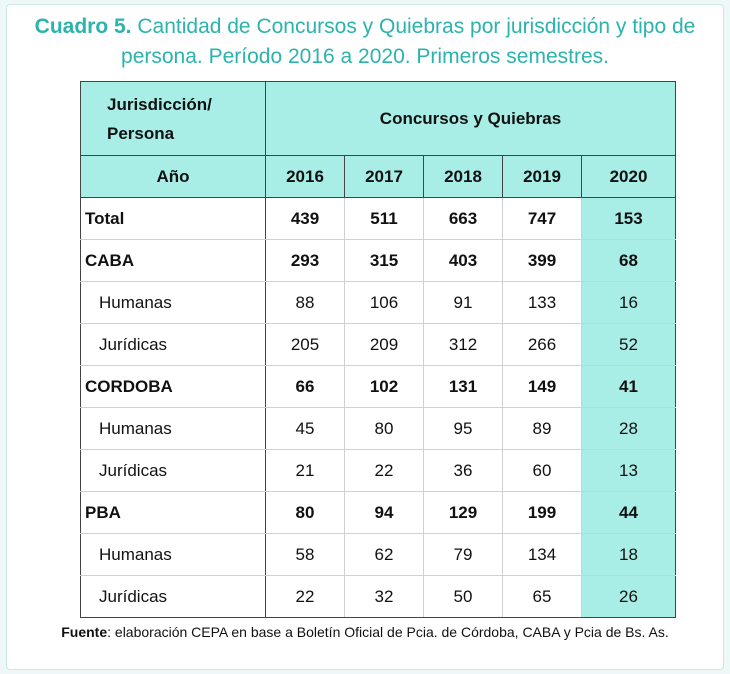 This screenshot has height=674, width=730. What do you see at coordinates (470, 118) in the screenshot?
I see `group-header: Concursos y Quiebras` at bounding box center [470, 118].